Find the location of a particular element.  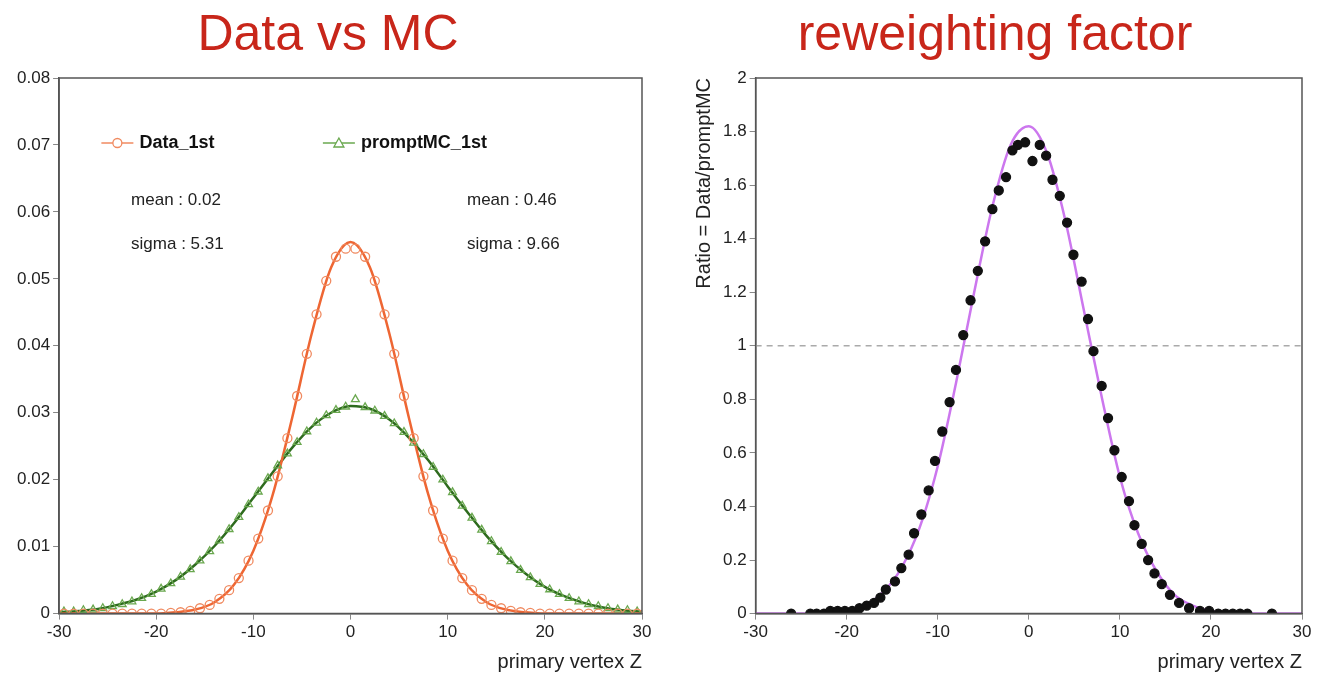

y-tick-label: 1.8 is located at coordinates (734, 131).